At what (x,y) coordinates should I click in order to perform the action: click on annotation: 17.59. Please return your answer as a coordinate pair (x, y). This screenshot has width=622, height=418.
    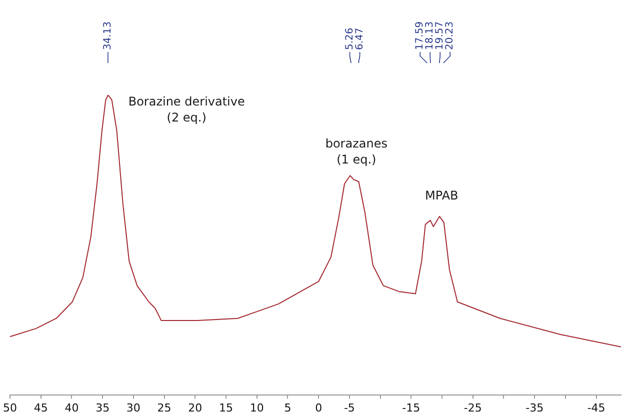
    Looking at the image, I should click on (420, 35).